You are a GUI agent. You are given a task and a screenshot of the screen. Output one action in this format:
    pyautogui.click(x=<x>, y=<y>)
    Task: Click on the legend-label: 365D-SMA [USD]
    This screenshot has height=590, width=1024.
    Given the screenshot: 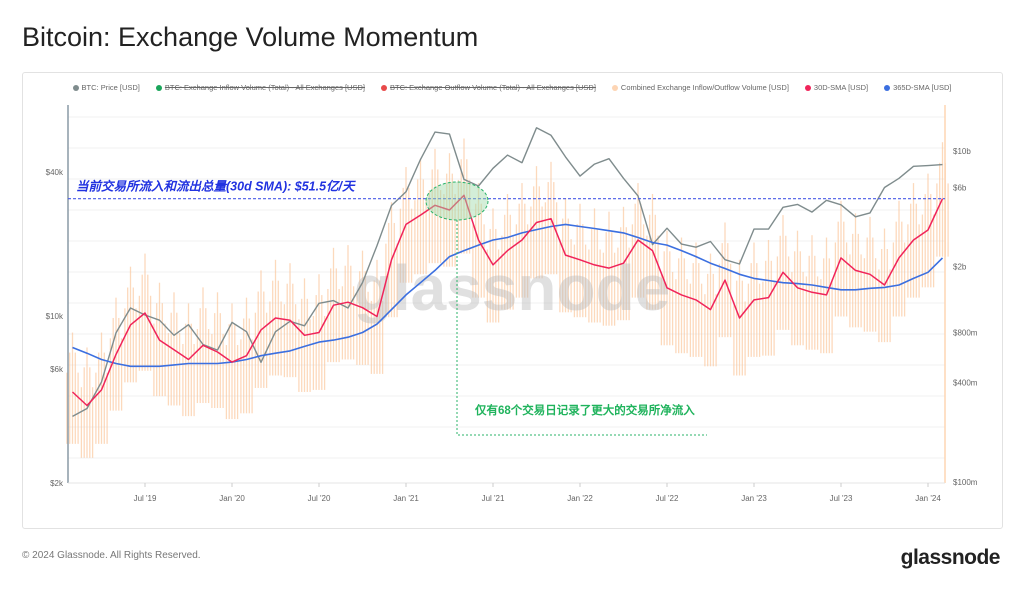 What is the action you would take?
    pyautogui.click(x=922, y=87)
    